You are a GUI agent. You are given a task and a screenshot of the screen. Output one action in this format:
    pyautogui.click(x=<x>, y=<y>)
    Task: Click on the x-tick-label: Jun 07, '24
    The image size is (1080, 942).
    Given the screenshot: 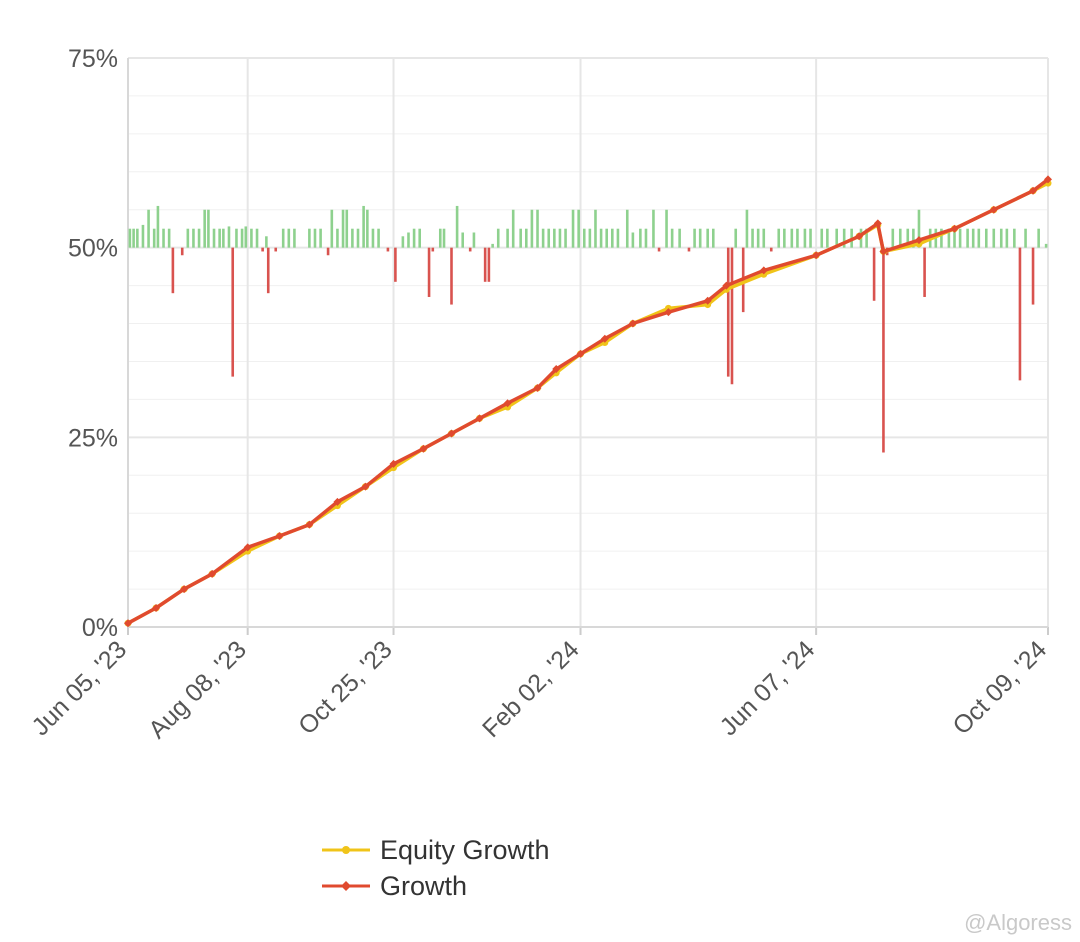 What is the action you would take?
    pyautogui.click(x=768, y=688)
    